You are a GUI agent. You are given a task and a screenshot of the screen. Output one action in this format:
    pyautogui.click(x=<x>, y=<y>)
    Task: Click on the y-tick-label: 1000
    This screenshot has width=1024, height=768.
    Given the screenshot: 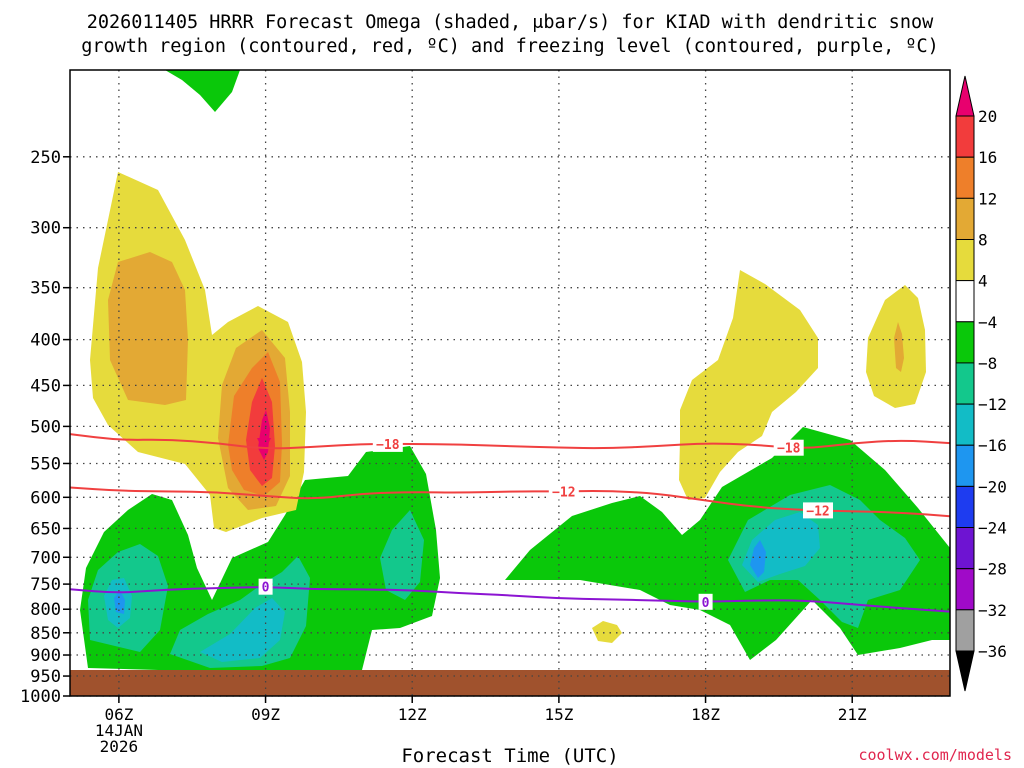 What is the action you would take?
    pyautogui.click(x=40, y=697)
    